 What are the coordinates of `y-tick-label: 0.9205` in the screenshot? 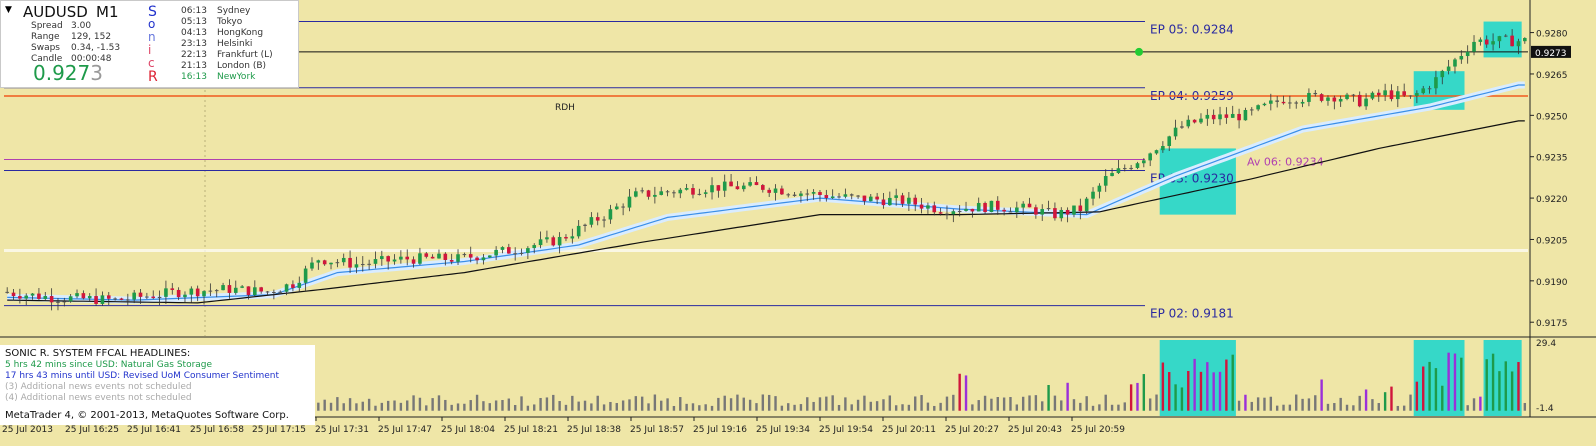 It's located at (1552, 241).